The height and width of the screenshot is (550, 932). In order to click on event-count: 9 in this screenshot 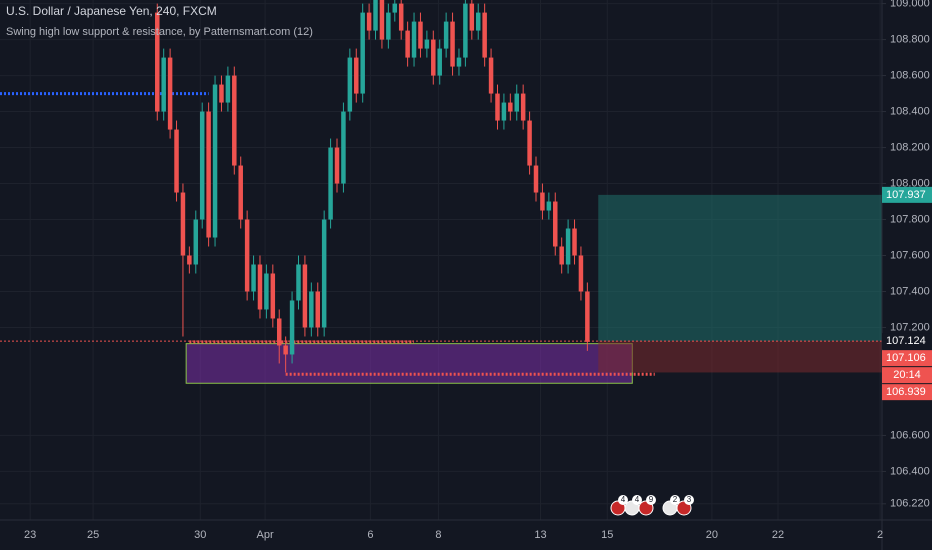, I will do `click(651, 499)`.